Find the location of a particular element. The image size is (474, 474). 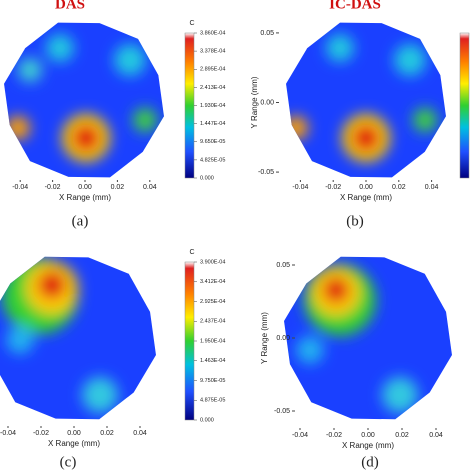

colorbar-tick-label: 1.930E-04 is located at coordinates (212, 106).